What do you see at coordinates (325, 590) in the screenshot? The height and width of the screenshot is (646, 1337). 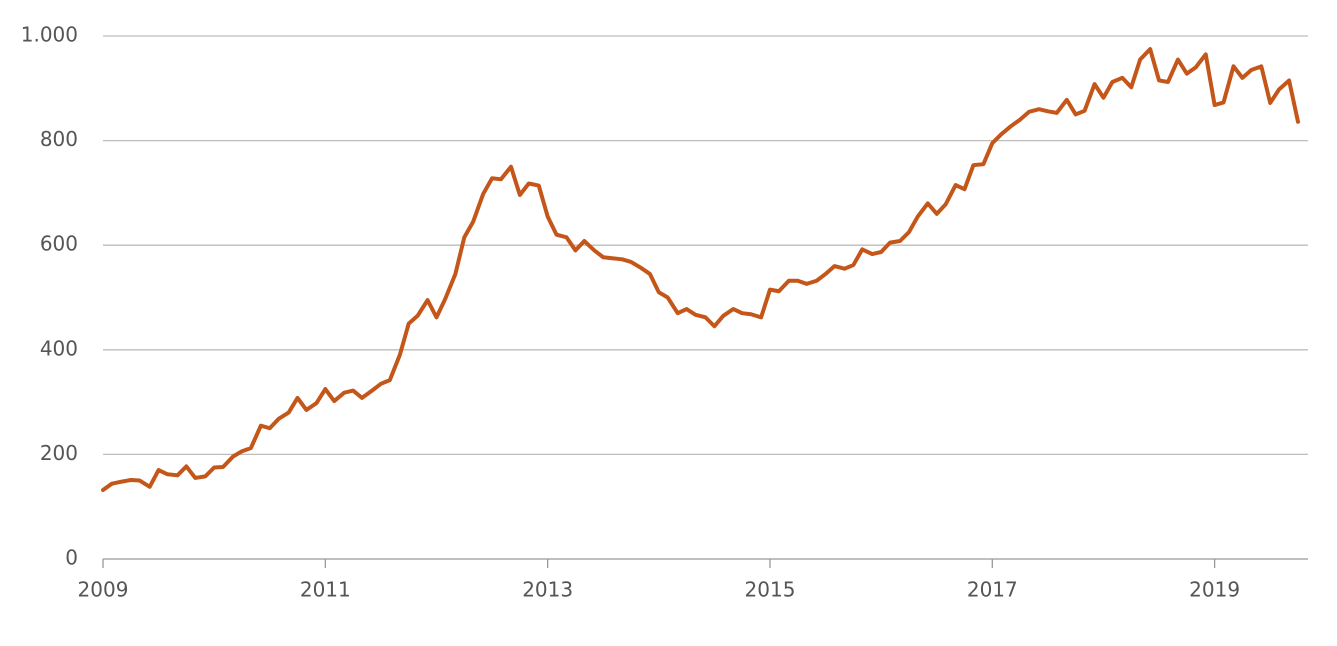 I see `x-tick-label: 2011` at bounding box center [325, 590].